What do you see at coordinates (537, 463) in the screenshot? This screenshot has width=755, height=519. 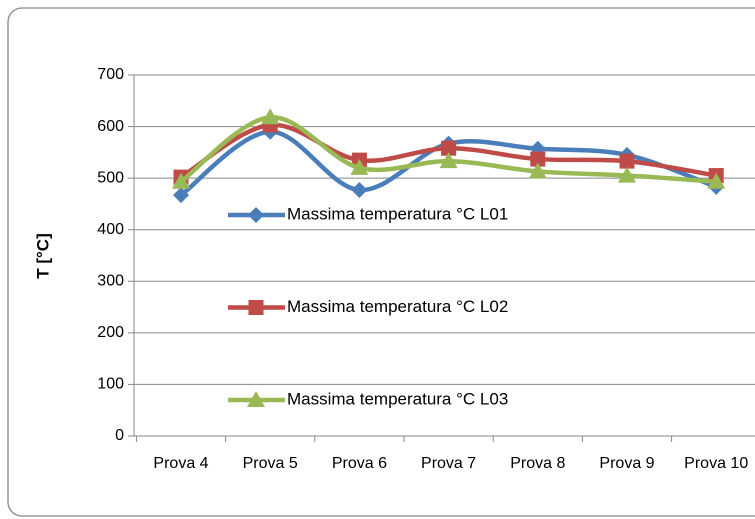 I see `x-tick-label: Prova 8` at bounding box center [537, 463].